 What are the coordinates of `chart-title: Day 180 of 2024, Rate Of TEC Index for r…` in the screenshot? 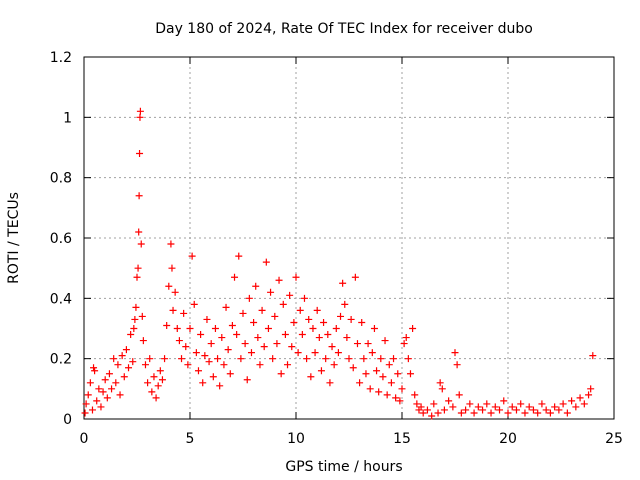 It's located at (344, 29).